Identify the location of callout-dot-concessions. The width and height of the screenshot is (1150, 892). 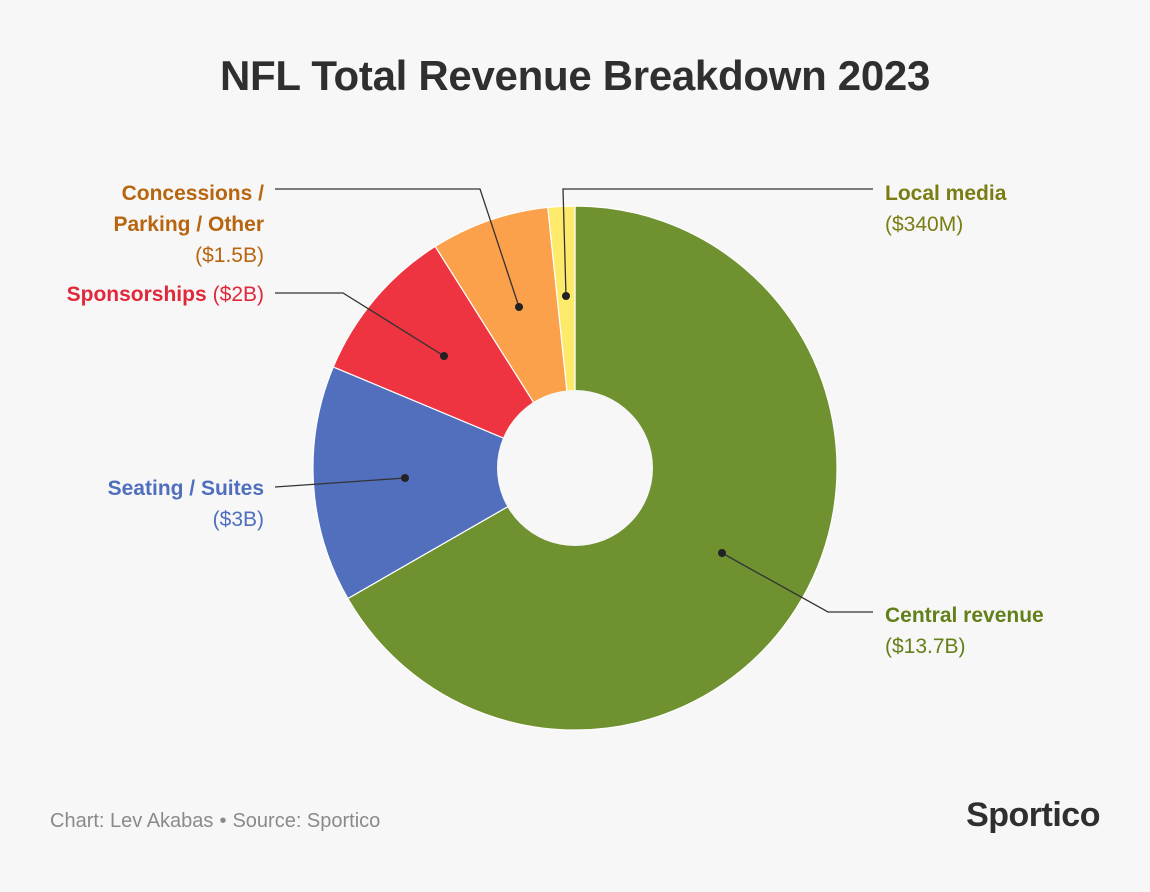
(519, 307).